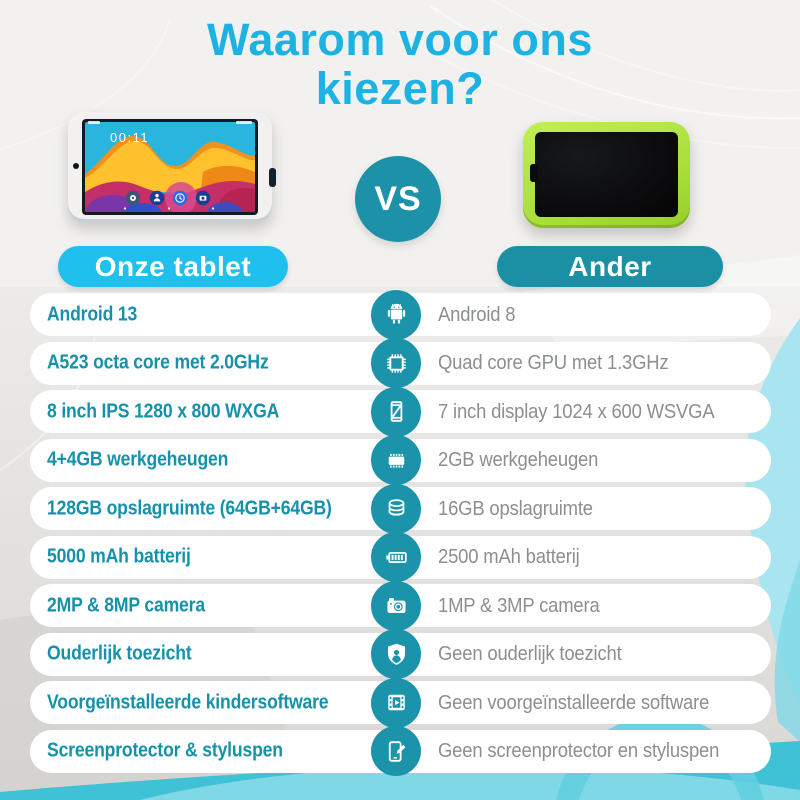 This screenshot has width=800, height=800. Describe the element at coordinates (396, 411) in the screenshot. I see `display-icon` at that location.